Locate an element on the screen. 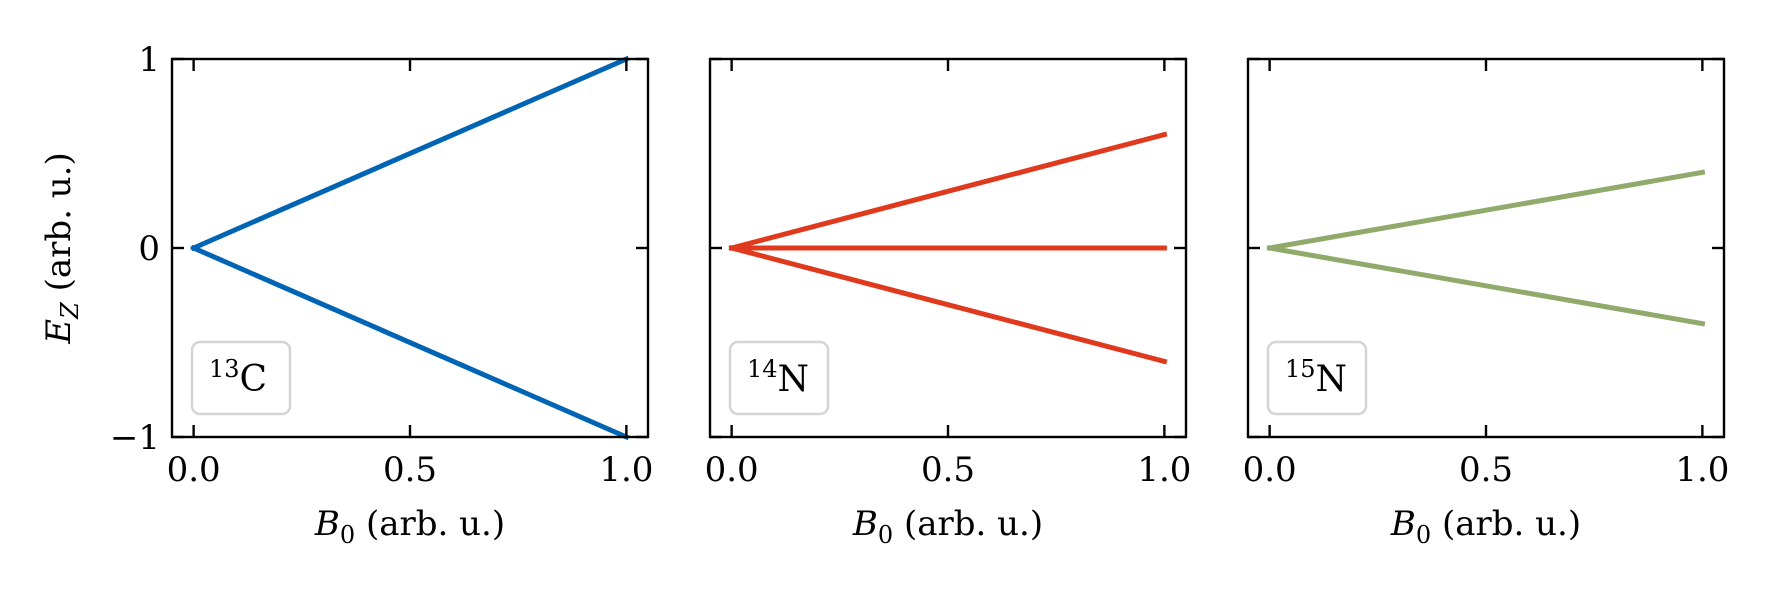 Image resolution: width=1771 pixels, height=590 pixels. y-tick-label: 1 is located at coordinates (149, 60).